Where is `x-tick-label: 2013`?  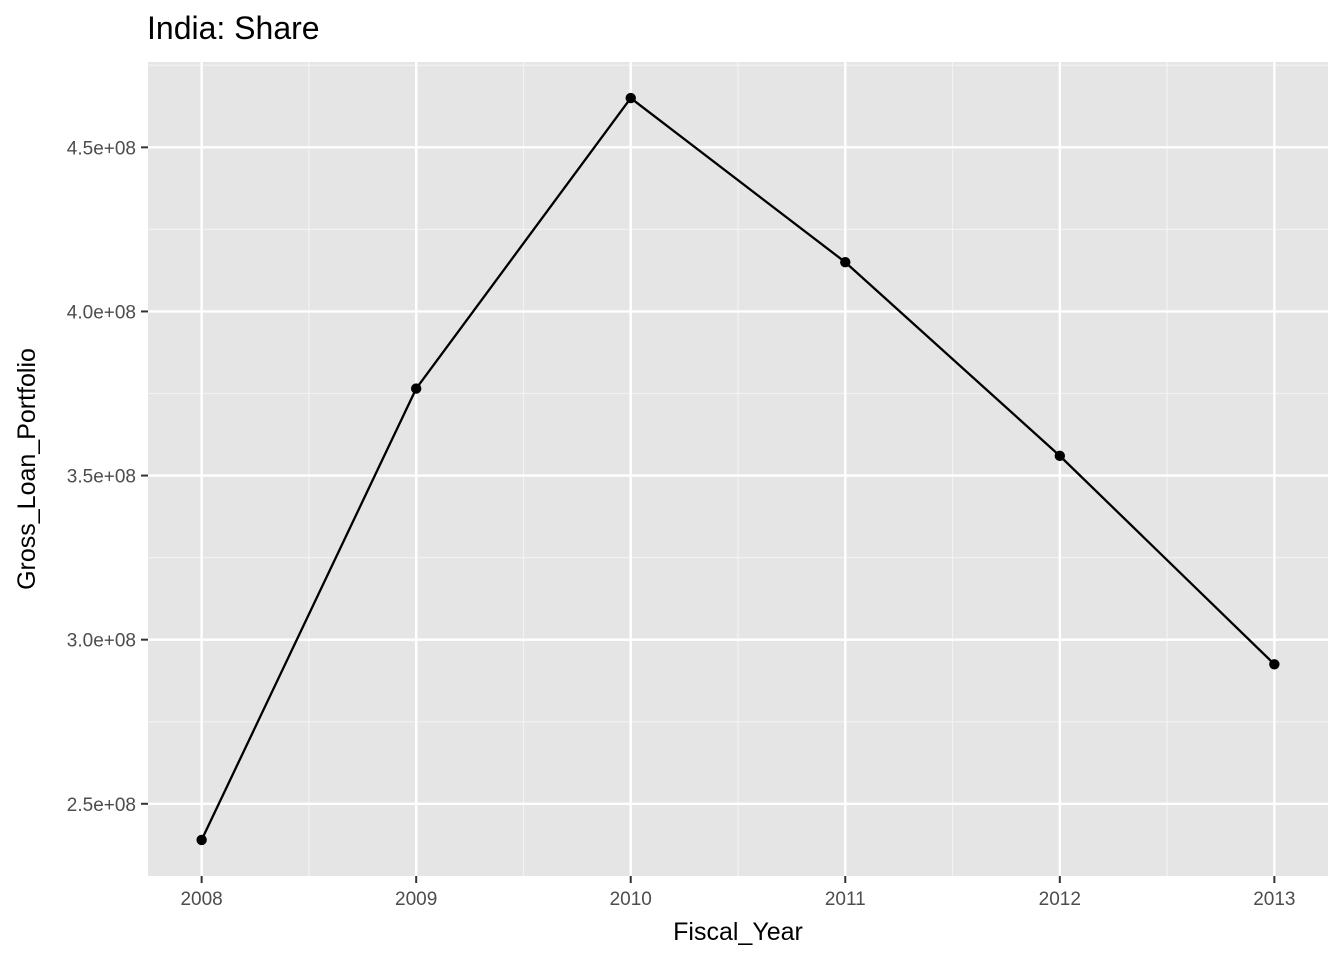
x-tick-label: 2013 is located at coordinates (1274, 899).